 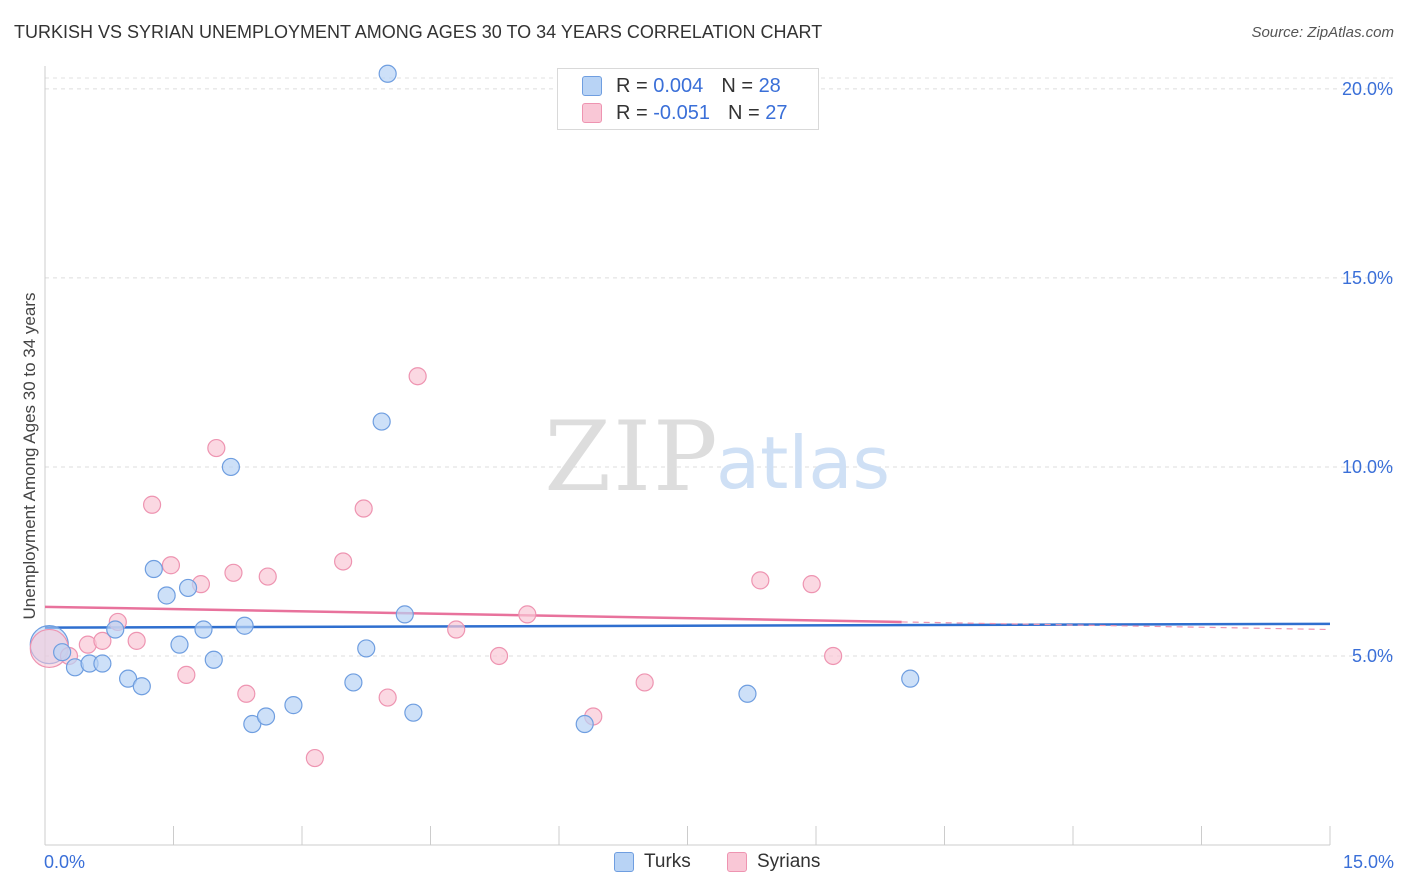 I want to click on trendline-syrians, so click(x=473, y=614).